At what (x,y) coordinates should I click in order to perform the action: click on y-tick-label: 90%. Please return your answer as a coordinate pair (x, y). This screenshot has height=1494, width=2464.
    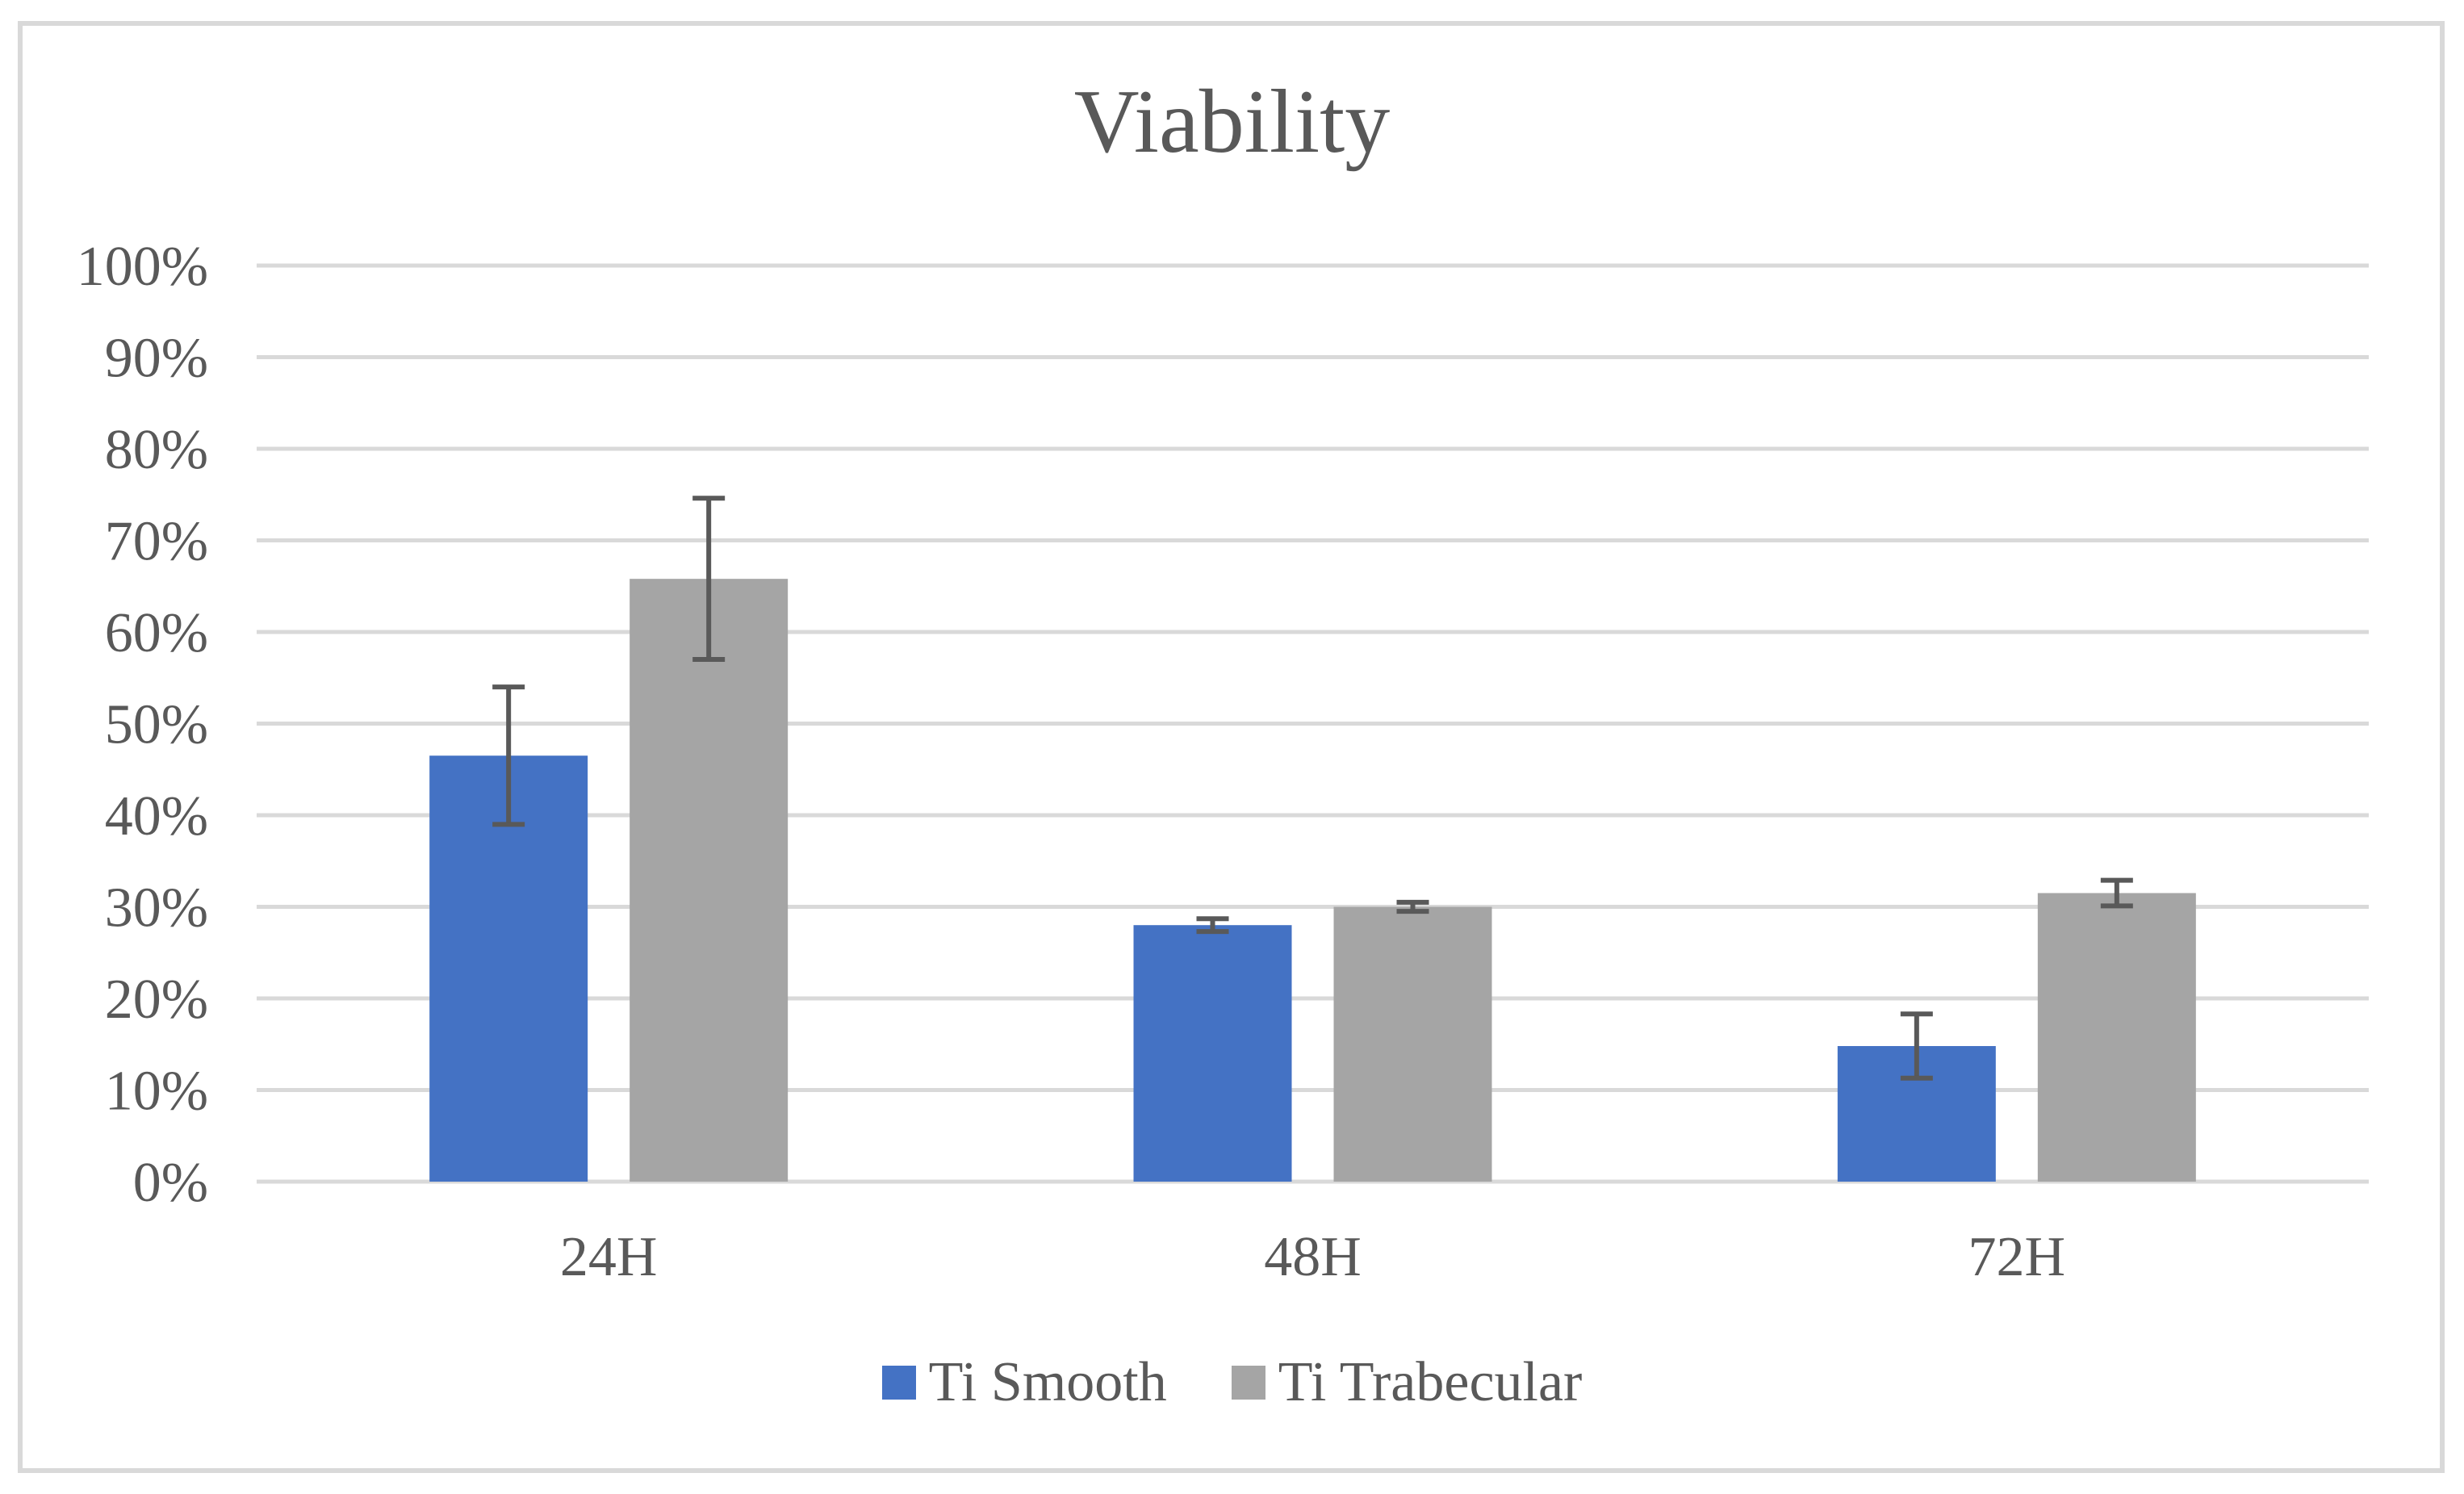
    Looking at the image, I should click on (156, 359).